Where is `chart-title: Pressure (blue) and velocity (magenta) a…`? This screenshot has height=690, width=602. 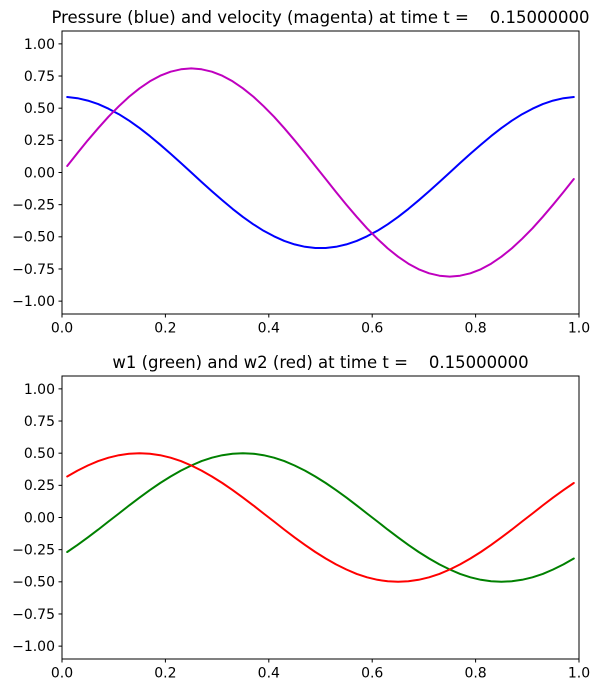 chart-title: Pressure (blue) and velocity (magenta) a… is located at coordinates (320, 17).